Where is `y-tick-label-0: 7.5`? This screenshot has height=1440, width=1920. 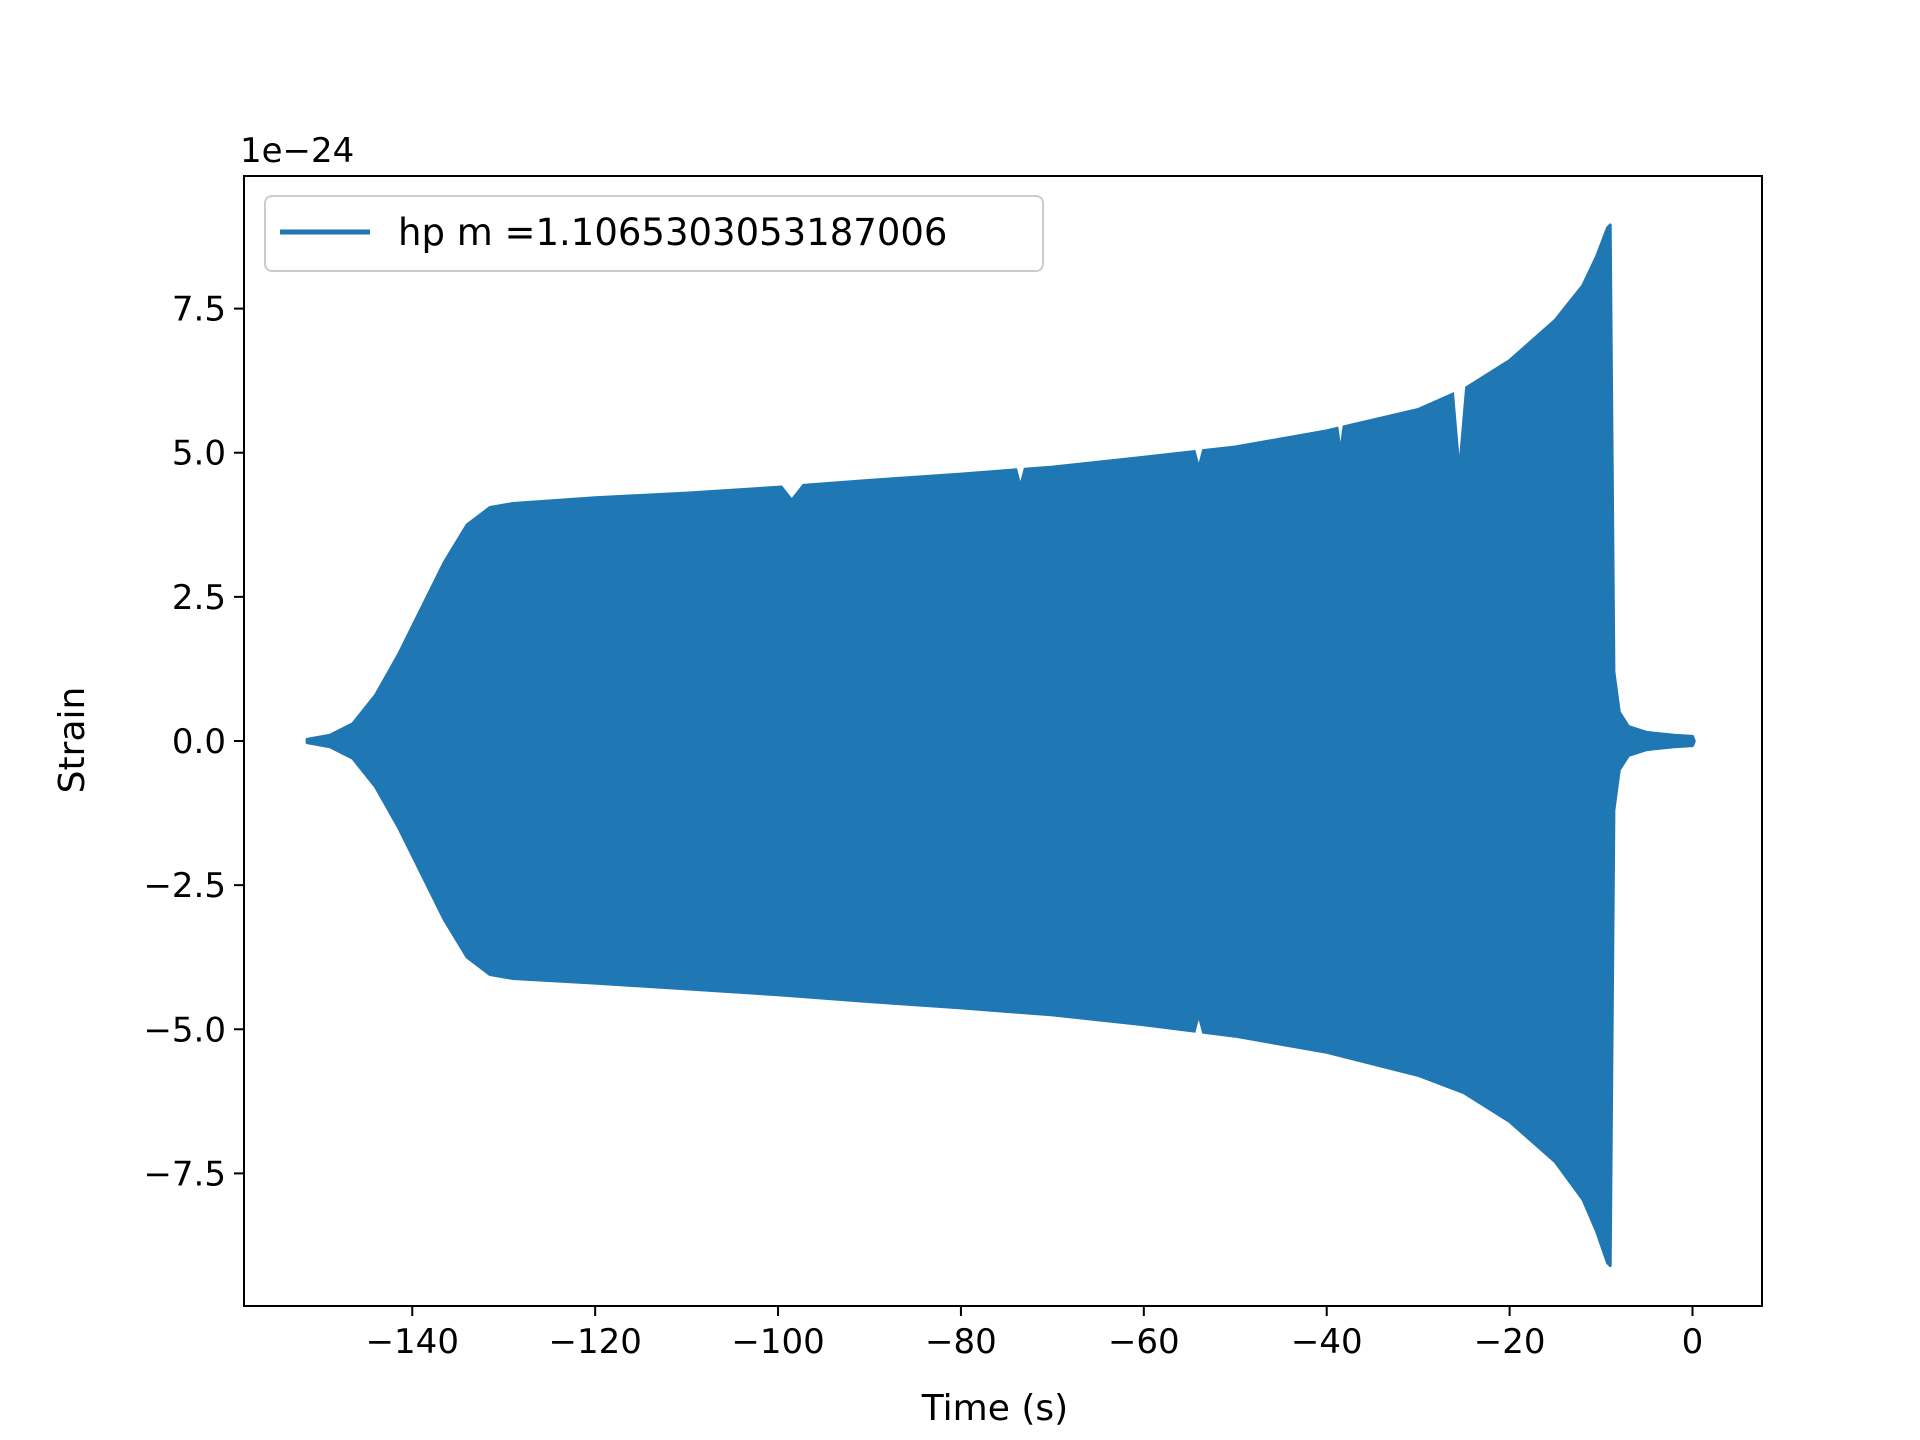
y-tick-label-0: 7.5 is located at coordinates (199, 310).